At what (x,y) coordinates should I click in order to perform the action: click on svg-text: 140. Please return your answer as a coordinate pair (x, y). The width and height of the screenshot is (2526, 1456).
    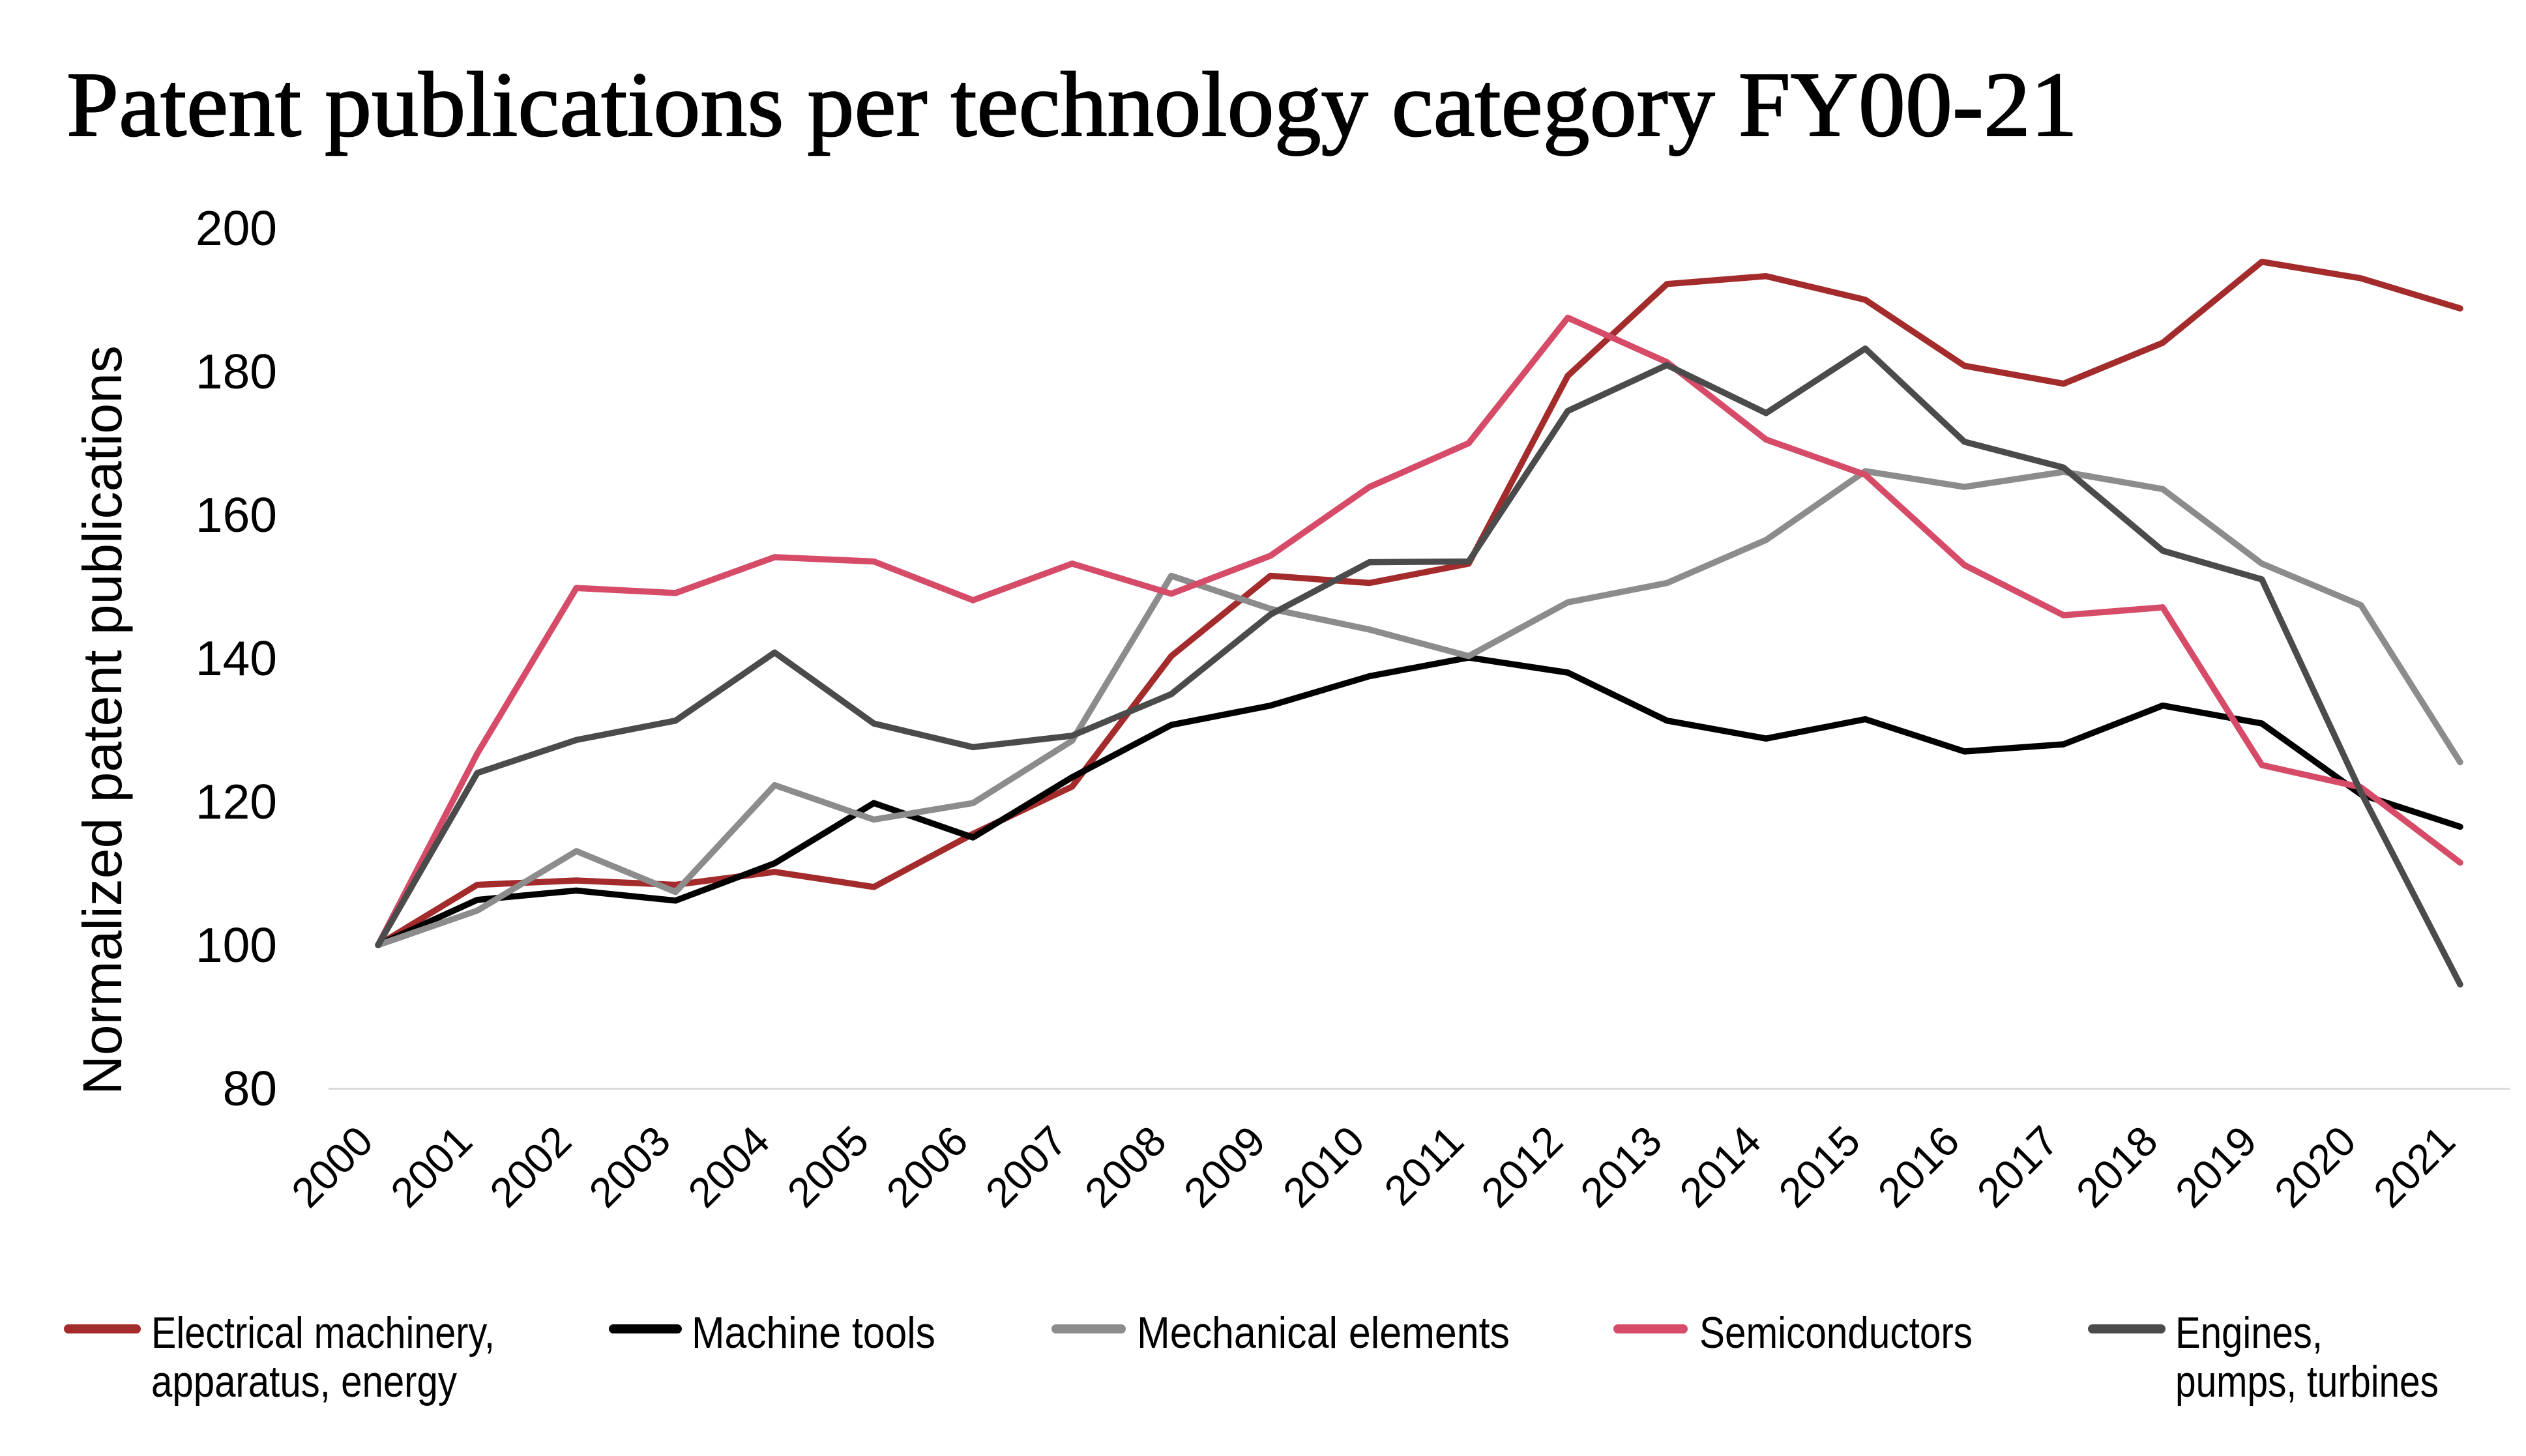
    Looking at the image, I should click on (237, 659).